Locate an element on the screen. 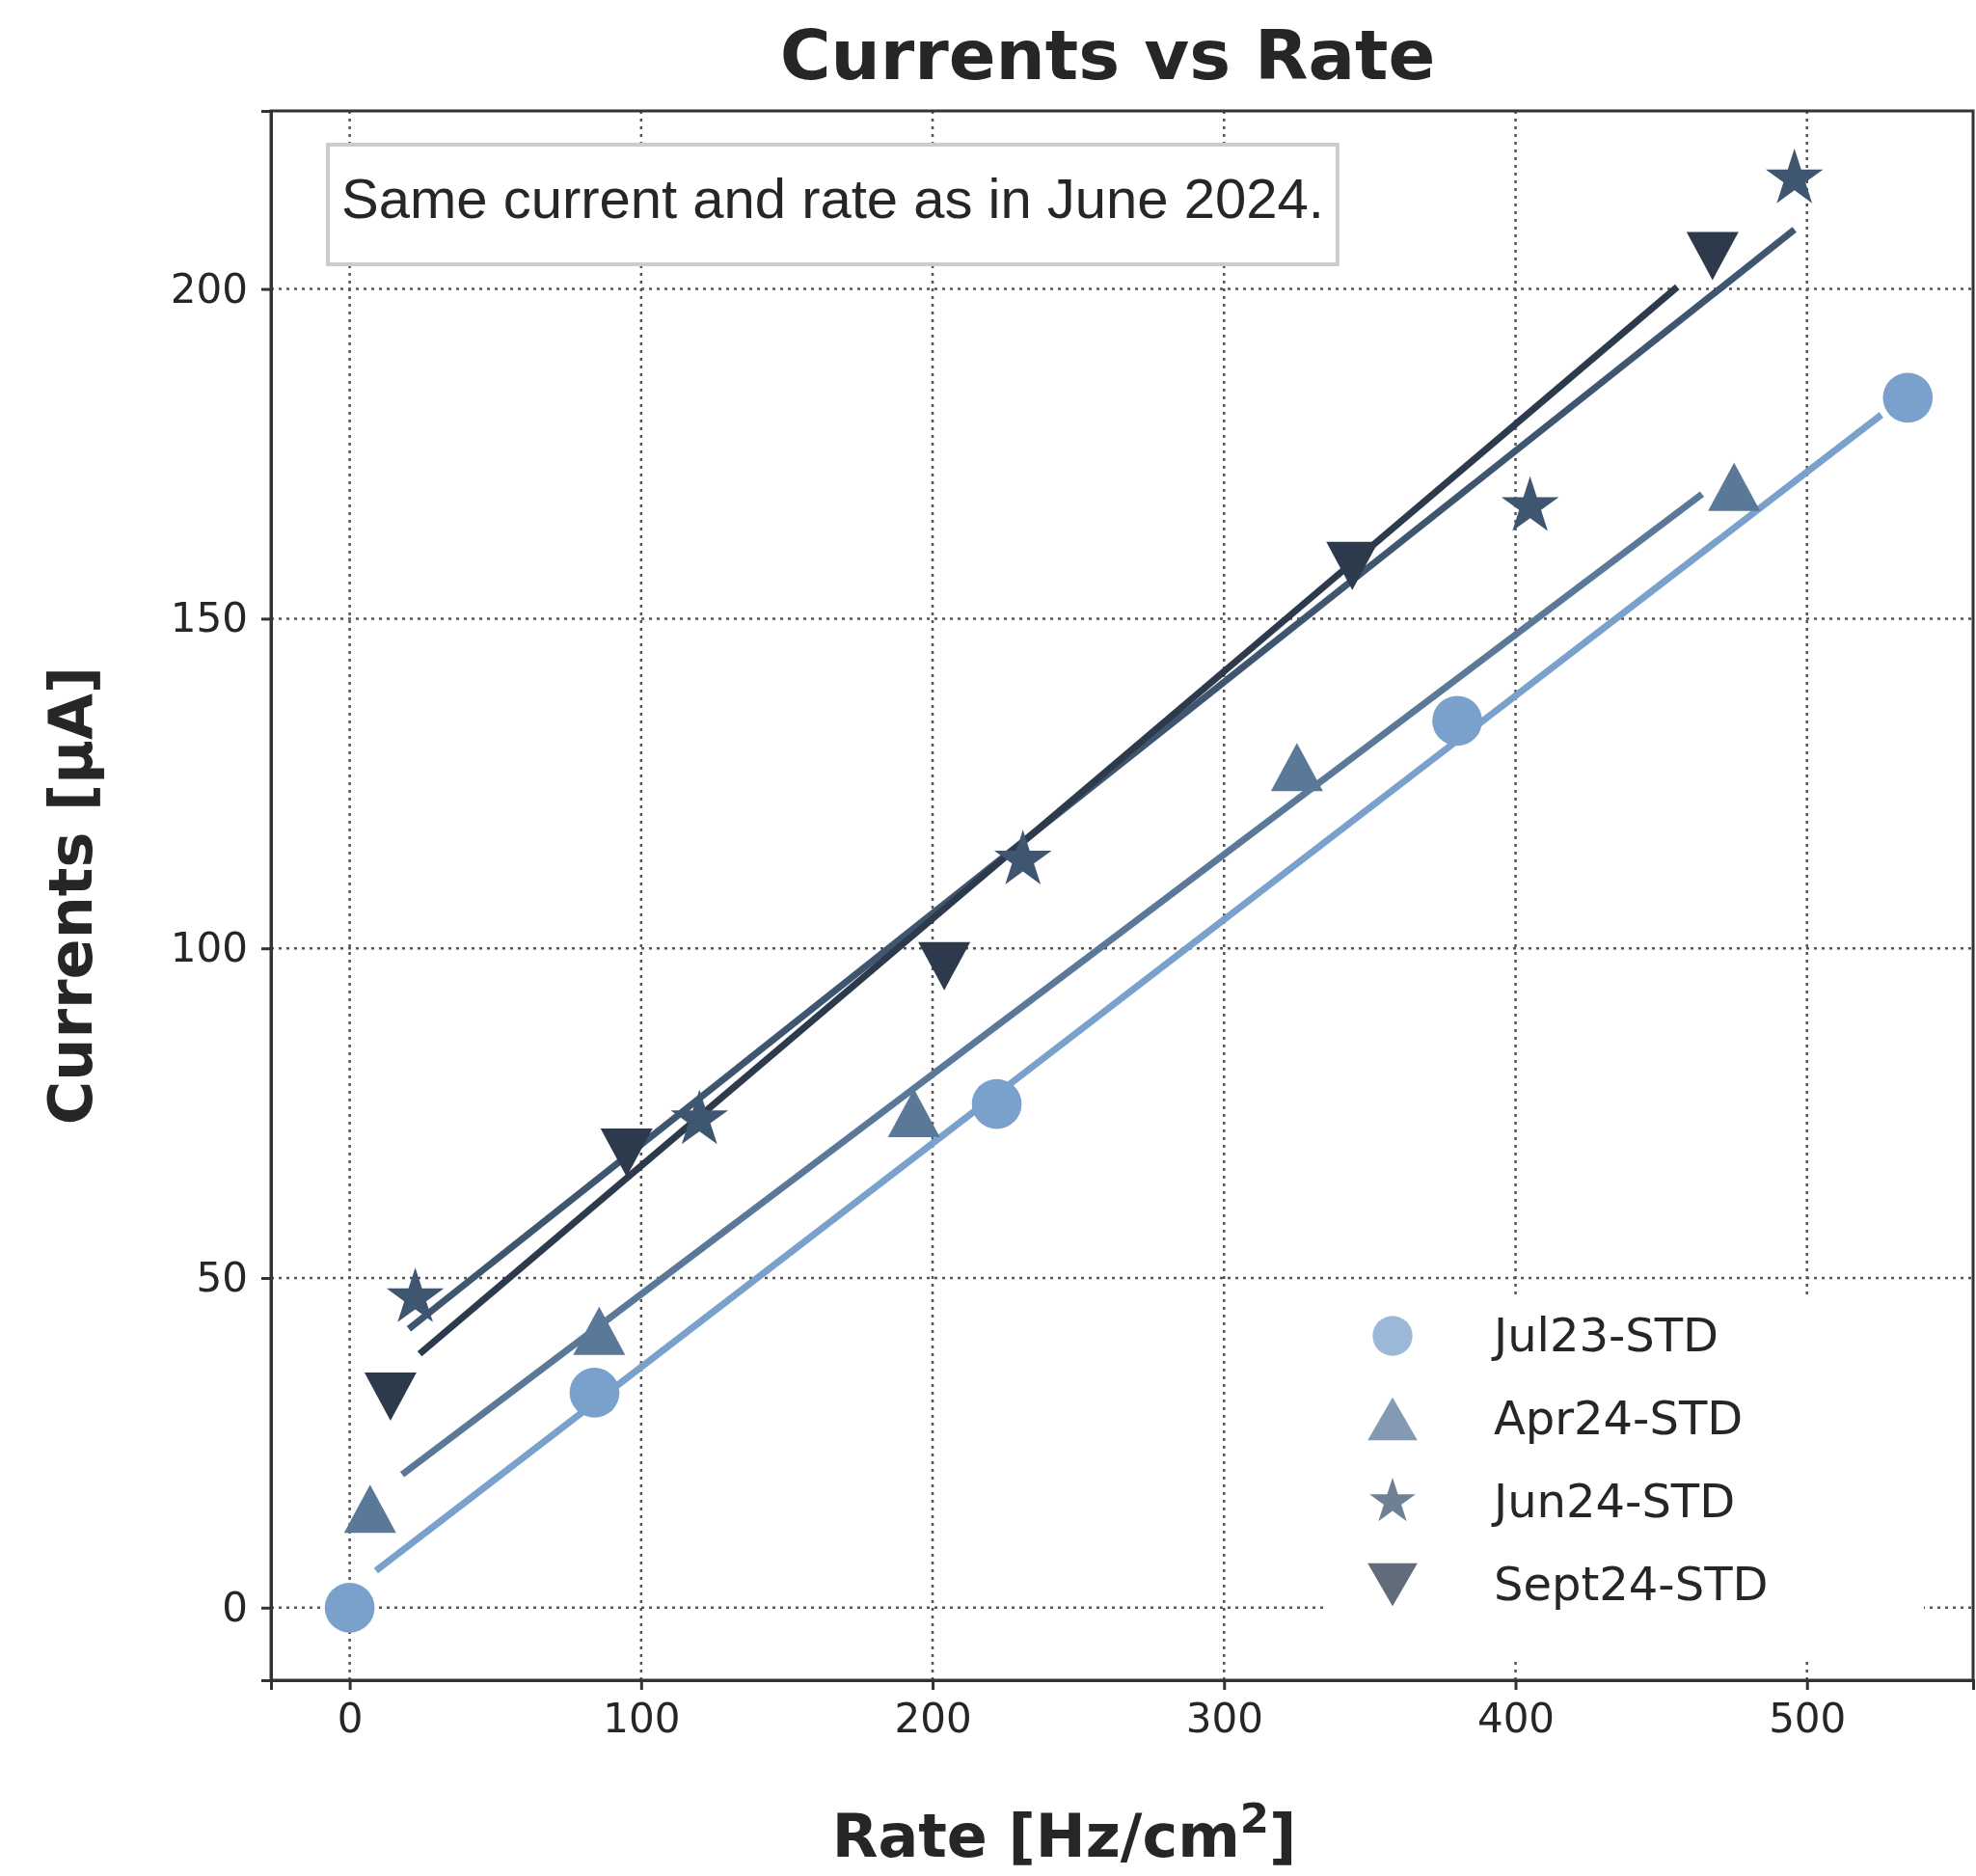 Image resolution: width=1976 pixels, height=1876 pixels. chart-title: Currents vs Rate is located at coordinates (1107, 54).